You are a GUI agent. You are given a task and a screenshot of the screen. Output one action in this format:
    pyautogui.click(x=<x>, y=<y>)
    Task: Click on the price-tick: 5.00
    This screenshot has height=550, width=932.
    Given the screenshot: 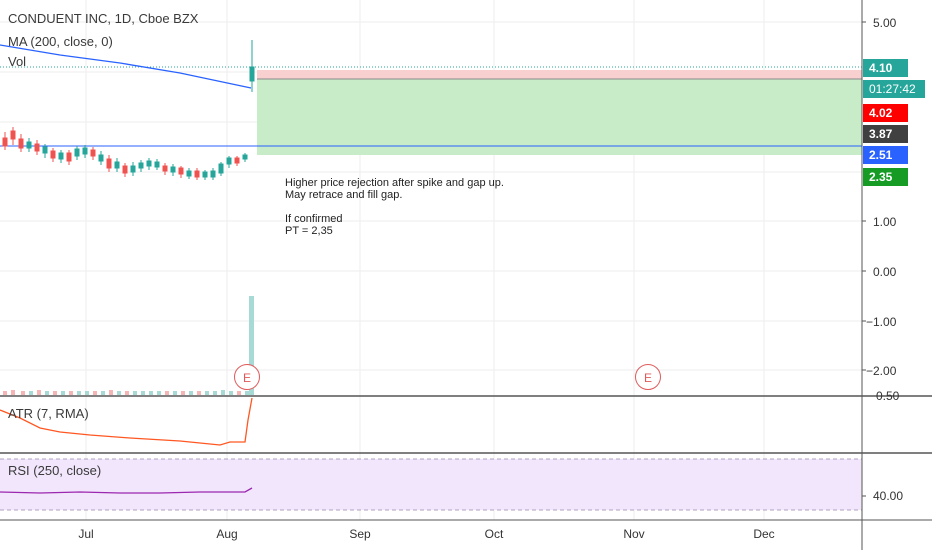 What is the action you would take?
    pyautogui.click(x=885, y=23)
    